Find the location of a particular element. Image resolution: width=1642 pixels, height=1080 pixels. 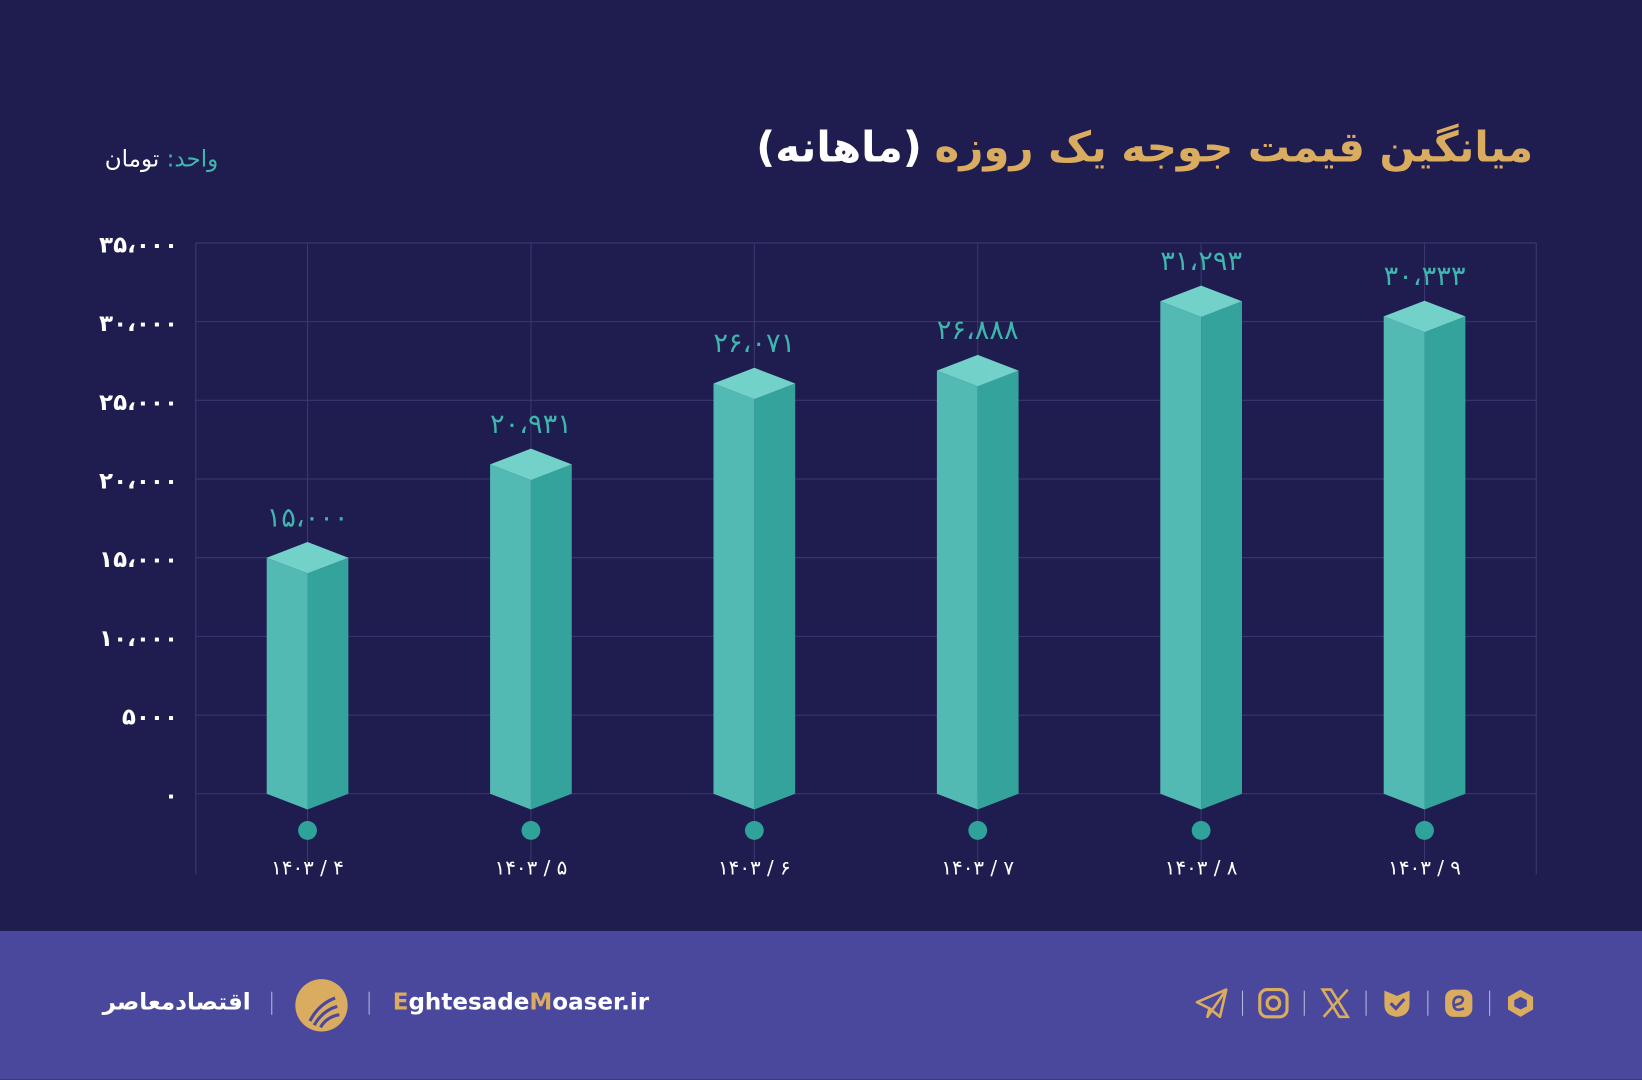

social-icons is located at coordinates (1366, 1003).